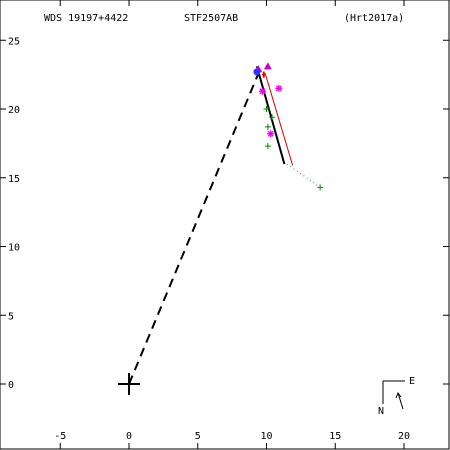 The width and height of the screenshot is (450, 450). What do you see at coordinates (11, 385) in the screenshot?
I see `y-tick-label: 0` at bounding box center [11, 385].